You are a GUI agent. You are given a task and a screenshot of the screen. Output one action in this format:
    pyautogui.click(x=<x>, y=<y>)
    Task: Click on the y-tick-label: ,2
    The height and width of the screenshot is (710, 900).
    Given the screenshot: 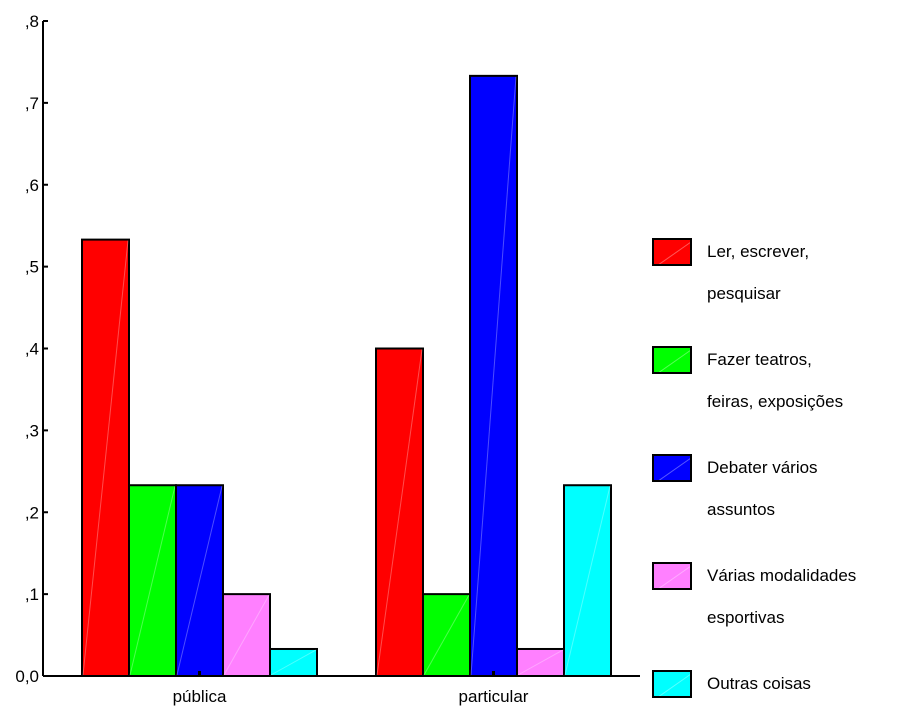 What is the action you would take?
    pyautogui.click(x=32, y=512)
    